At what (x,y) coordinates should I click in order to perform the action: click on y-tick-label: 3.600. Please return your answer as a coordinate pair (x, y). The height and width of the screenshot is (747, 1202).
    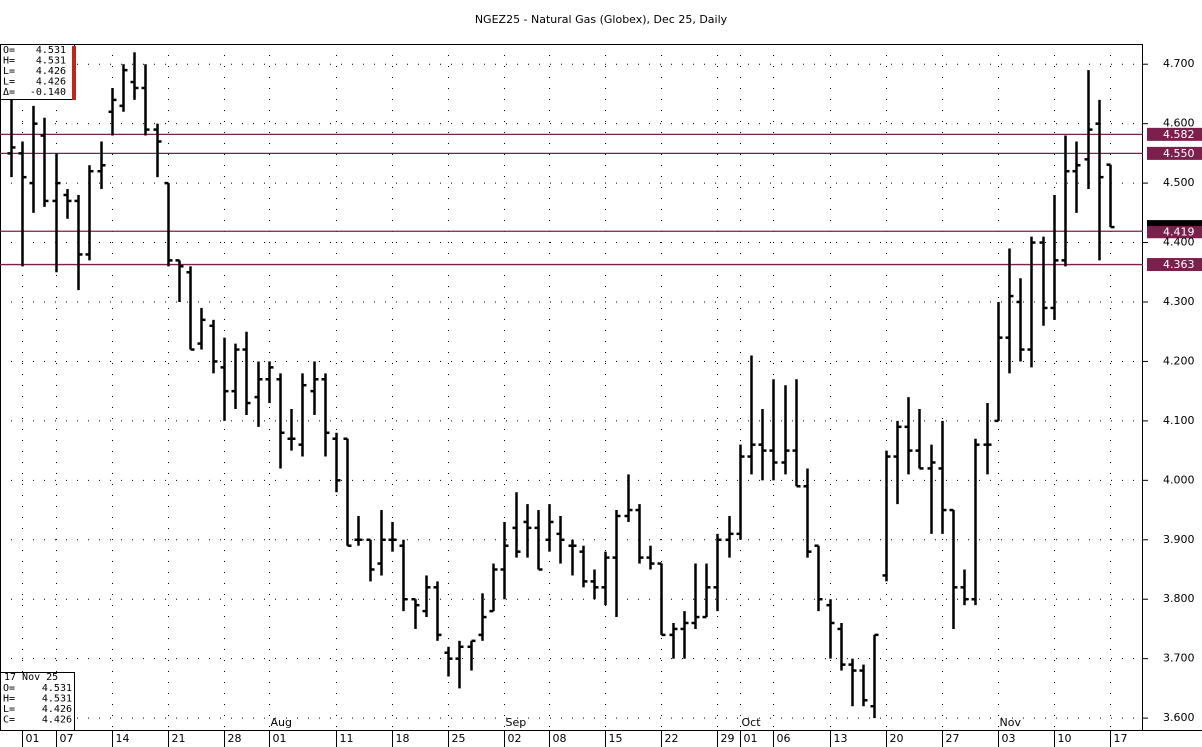
    Looking at the image, I should click on (1179, 717).